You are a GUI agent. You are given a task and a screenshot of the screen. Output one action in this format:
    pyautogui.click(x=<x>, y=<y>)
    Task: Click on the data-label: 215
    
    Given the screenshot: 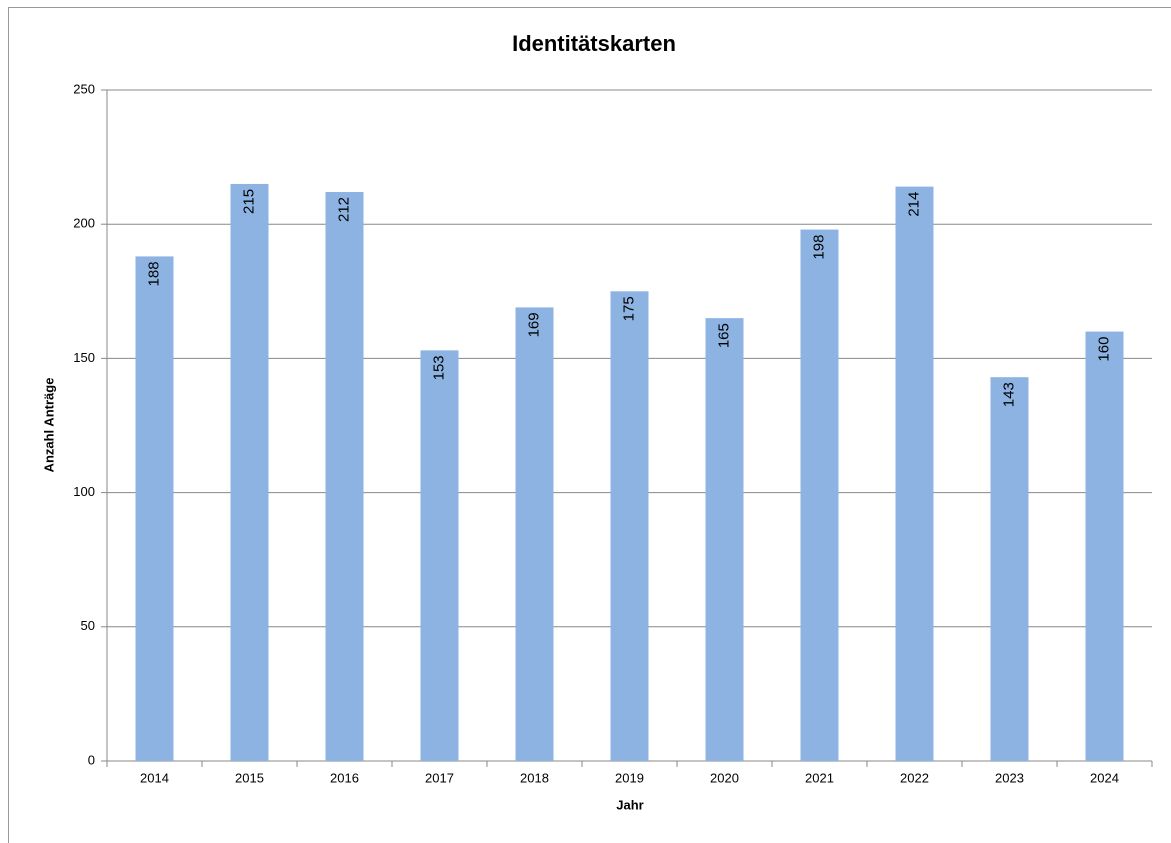 What is the action you would take?
    pyautogui.click(x=248, y=201)
    